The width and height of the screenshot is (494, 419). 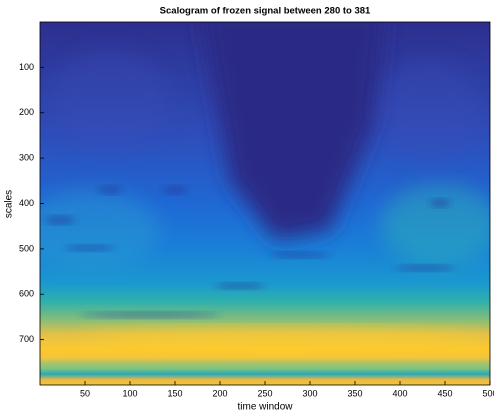 What do you see at coordinates (265, 407) in the screenshot?
I see `x-axis-label: time window` at bounding box center [265, 407].